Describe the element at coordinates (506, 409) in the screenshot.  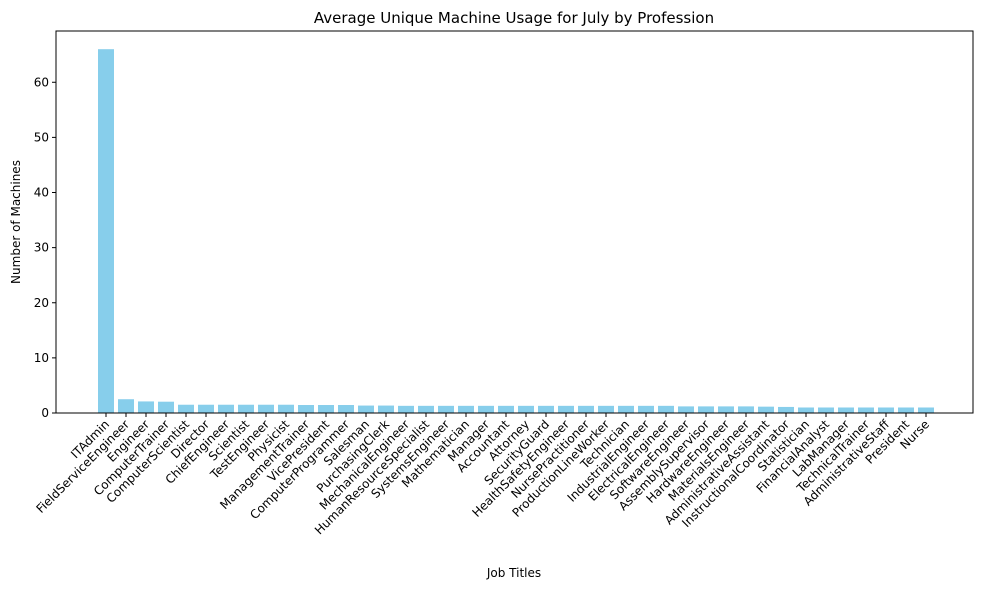
I see `bar-Accountant` at that location.